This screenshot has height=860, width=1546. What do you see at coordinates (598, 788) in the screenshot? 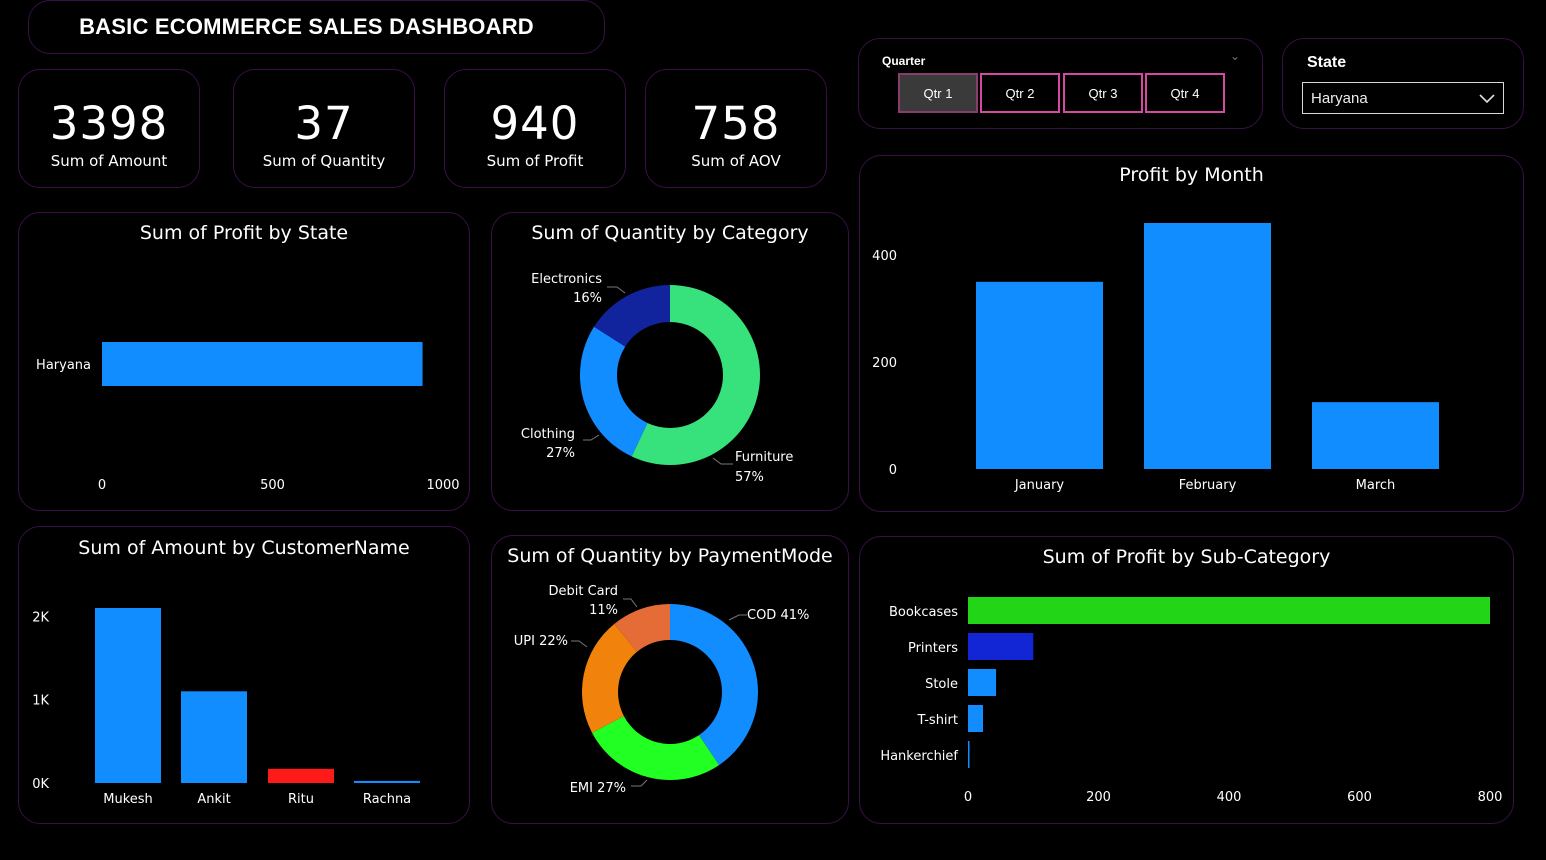
I see `slice-label: EMI 27%` at bounding box center [598, 788].